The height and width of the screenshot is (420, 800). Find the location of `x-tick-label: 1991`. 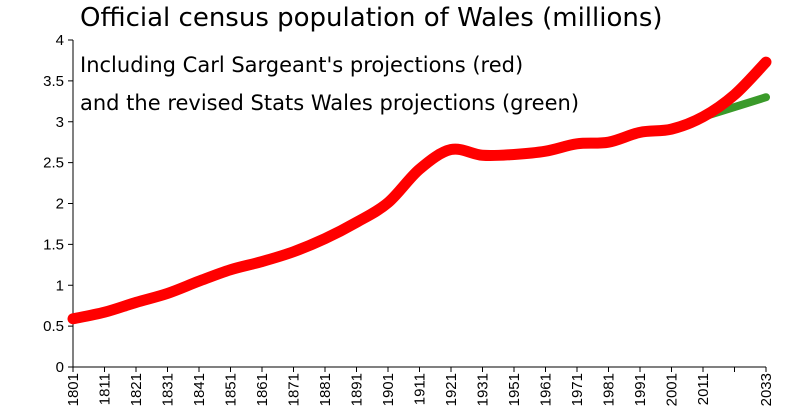

x-tick-label: 1991 is located at coordinates (640, 389).